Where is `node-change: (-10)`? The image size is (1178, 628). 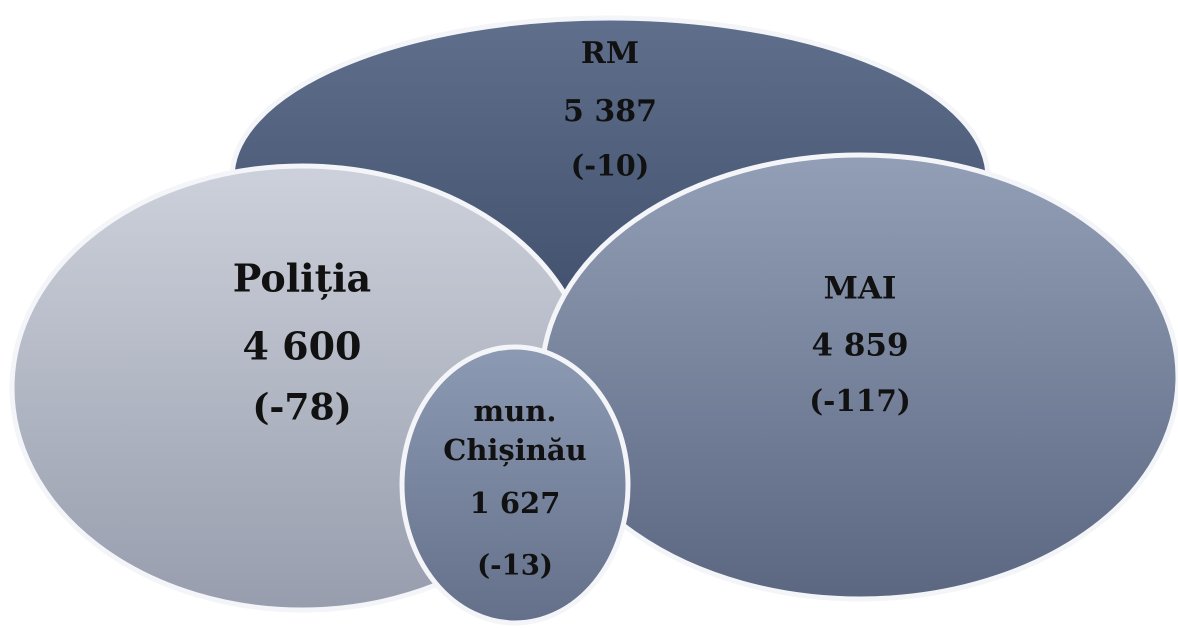 node-change: (-10) is located at coordinates (610, 166).